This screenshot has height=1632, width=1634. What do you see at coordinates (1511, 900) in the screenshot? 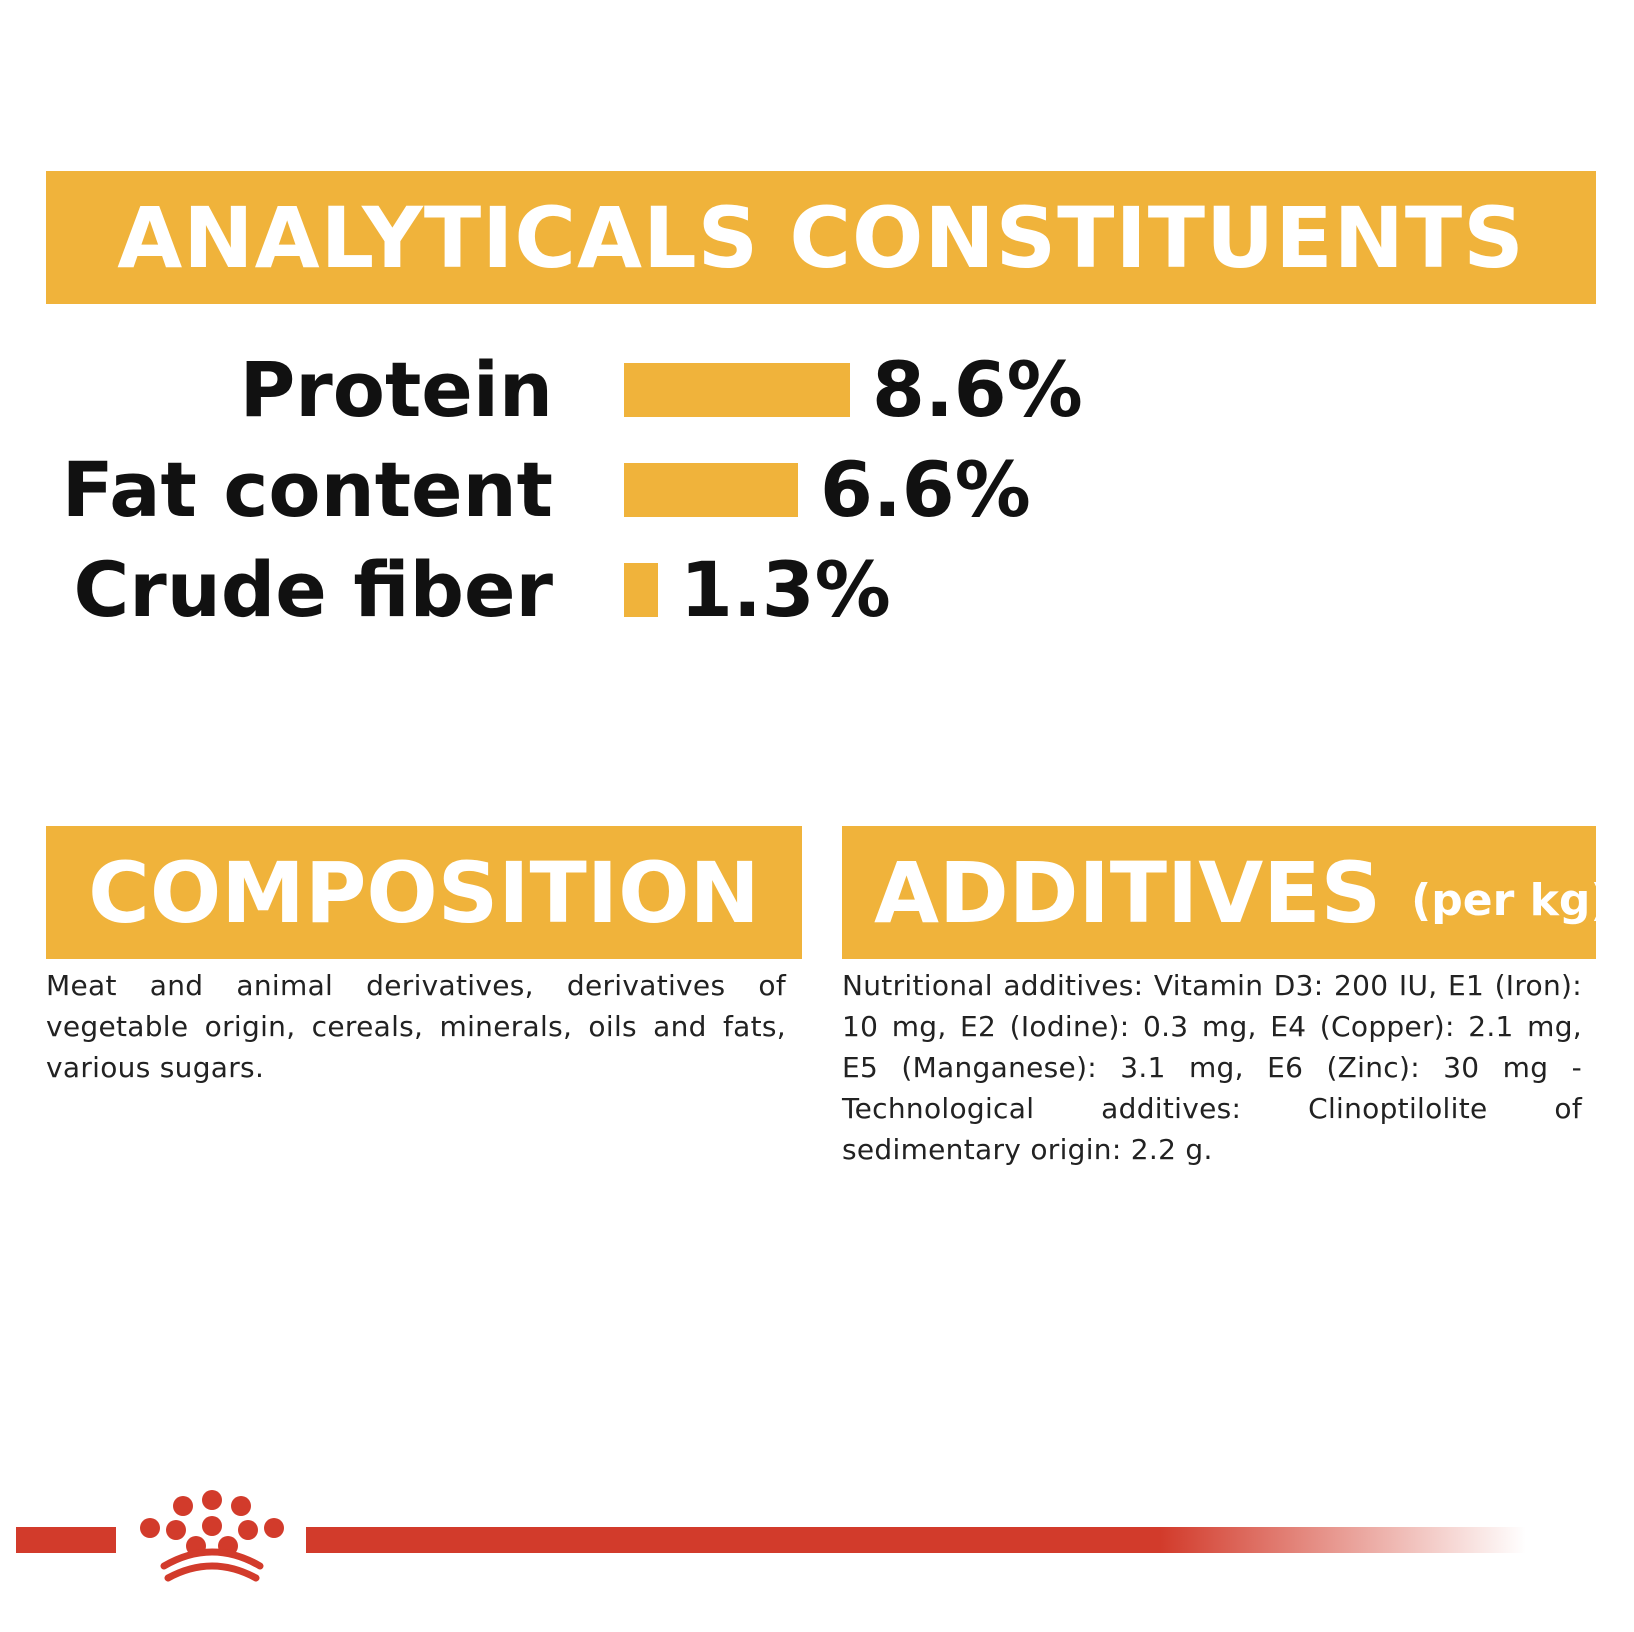
I see `additives-title-suffix: (per kg)` at bounding box center [1511, 900].